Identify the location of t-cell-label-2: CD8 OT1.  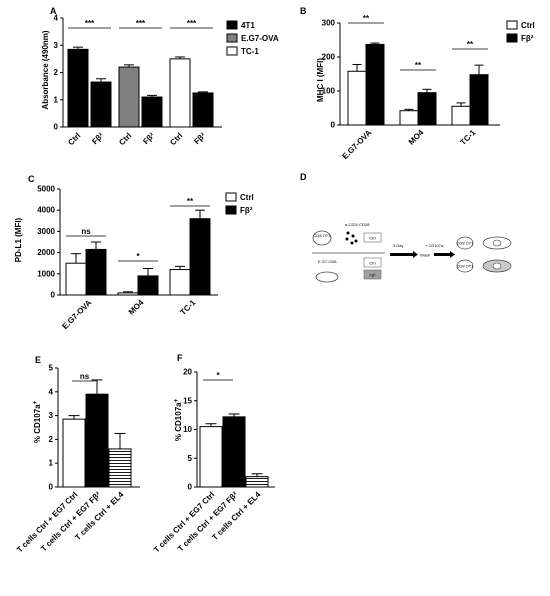
(466, 243).